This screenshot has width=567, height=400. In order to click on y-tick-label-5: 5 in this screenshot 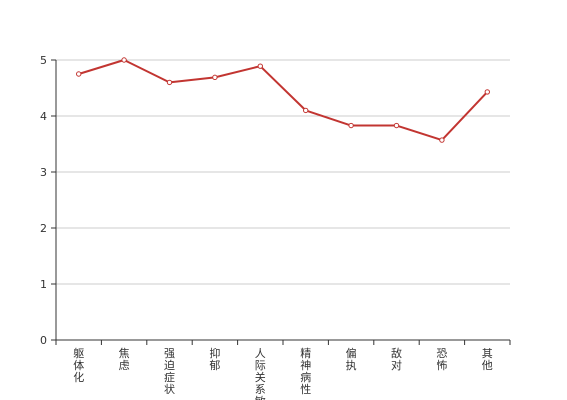, I will do `click(43, 60)`.